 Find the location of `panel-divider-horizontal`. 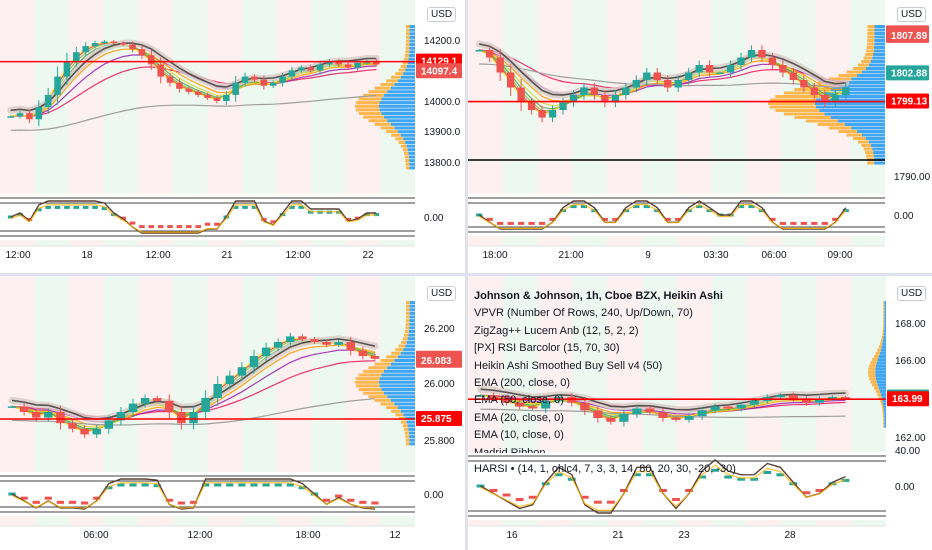

panel-divider-horizontal is located at coordinates (466, 274).